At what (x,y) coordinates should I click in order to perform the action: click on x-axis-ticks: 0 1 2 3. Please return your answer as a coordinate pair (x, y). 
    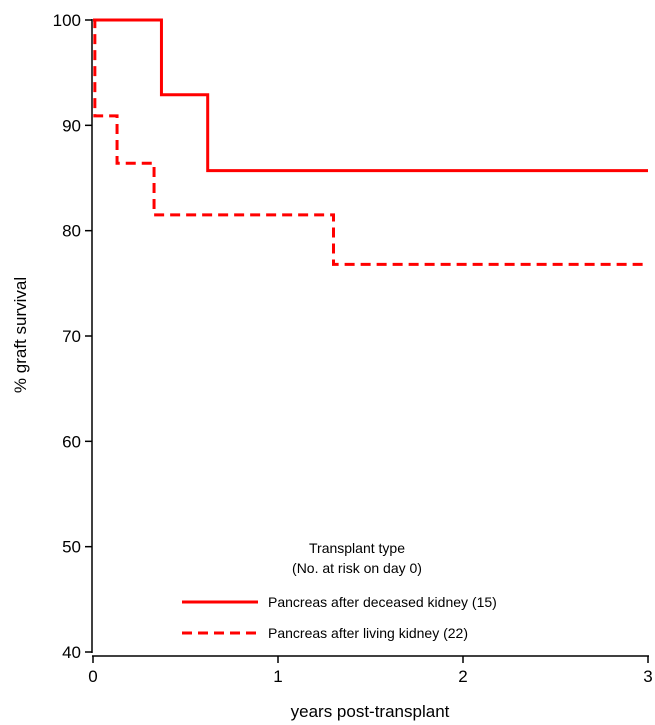
    Looking at the image, I should click on (370, 671).